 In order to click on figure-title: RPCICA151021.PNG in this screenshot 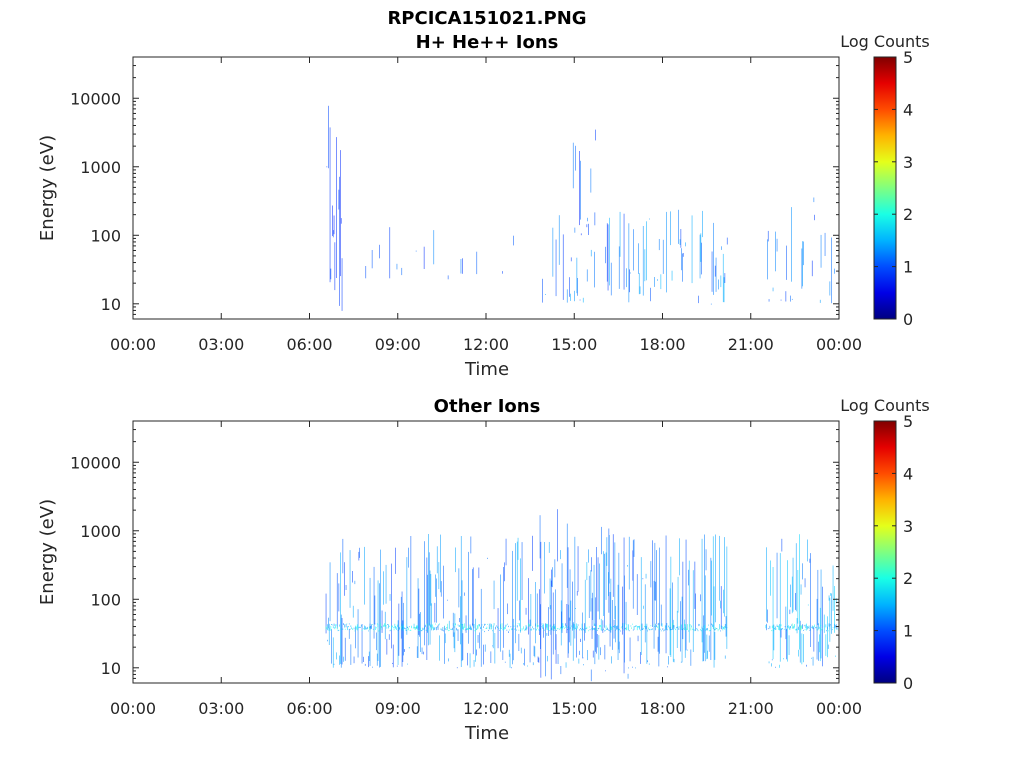, I will do `click(486, 18)`.